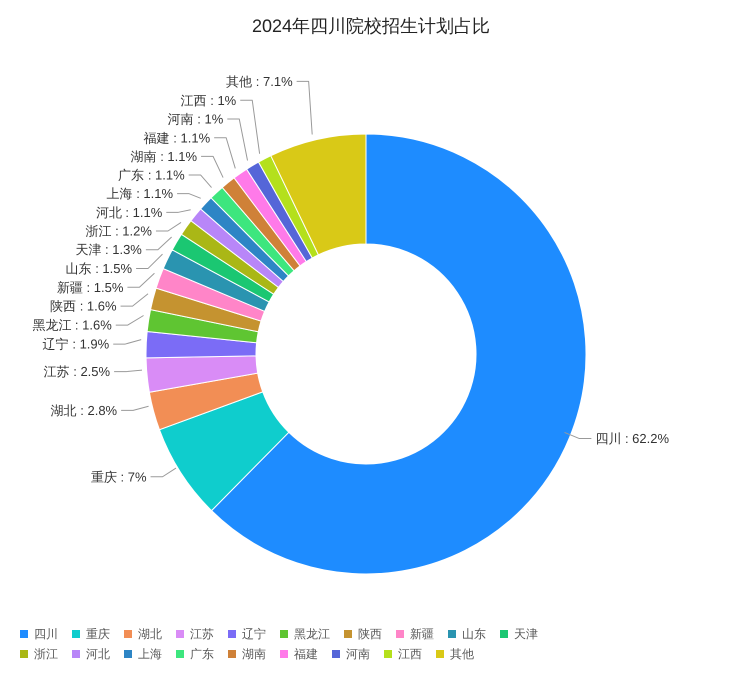 This screenshot has width=742, height=686. What do you see at coordinates (131, 175) in the screenshot?
I see `slice-label: 广东` at bounding box center [131, 175].